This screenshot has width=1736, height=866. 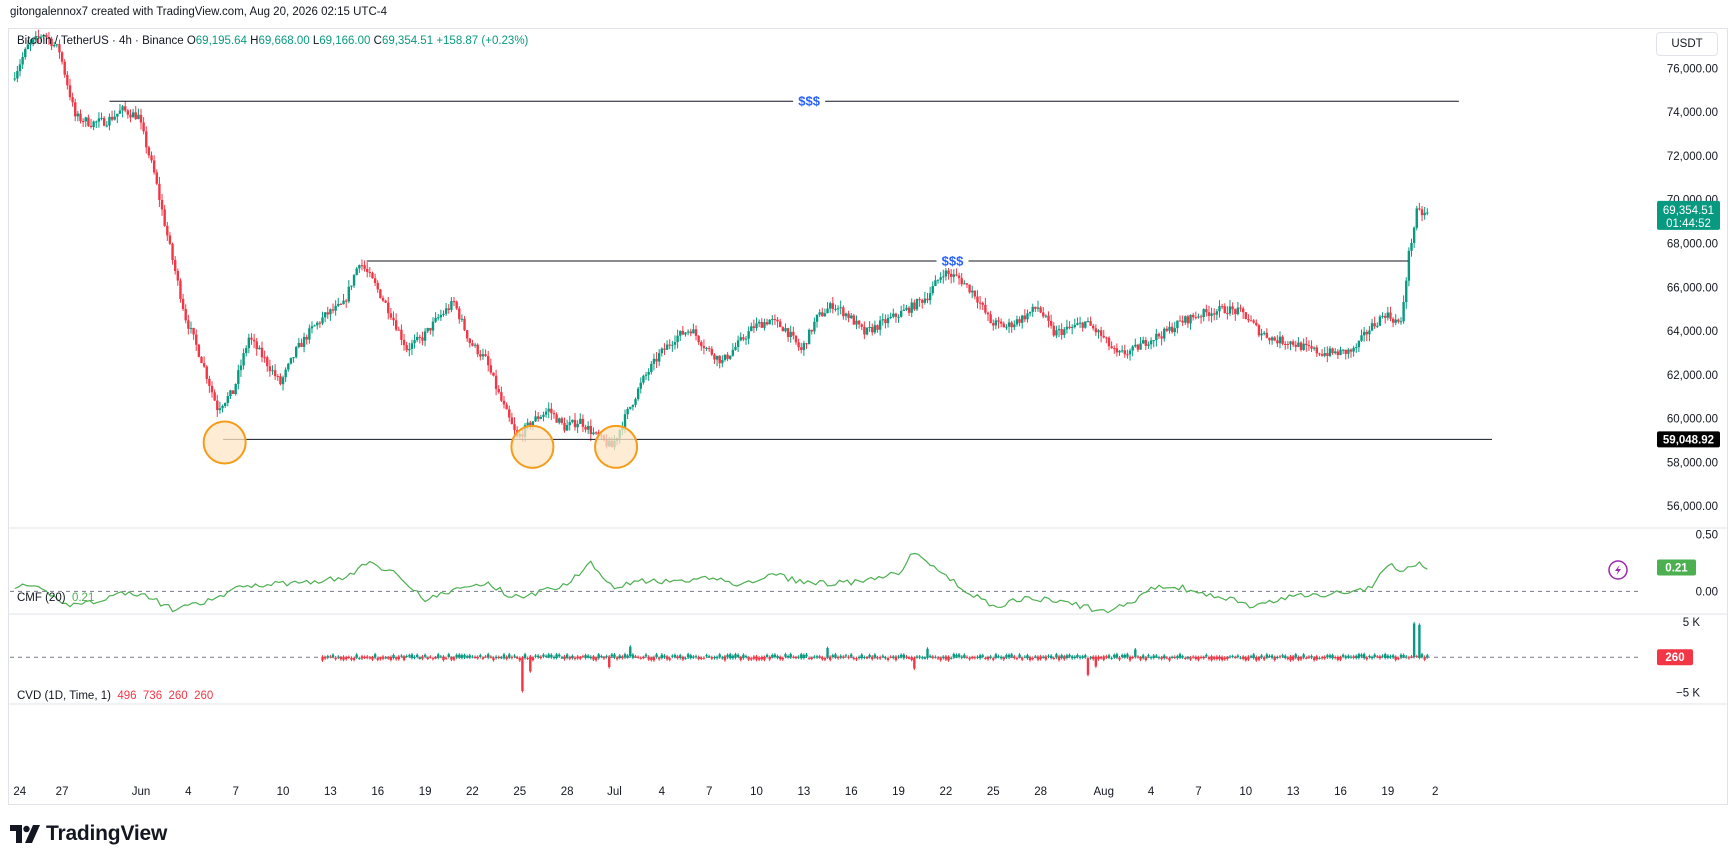 What do you see at coordinates (519, 792) in the screenshot?
I see `time-tick-label: 25` at bounding box center [519, 792].